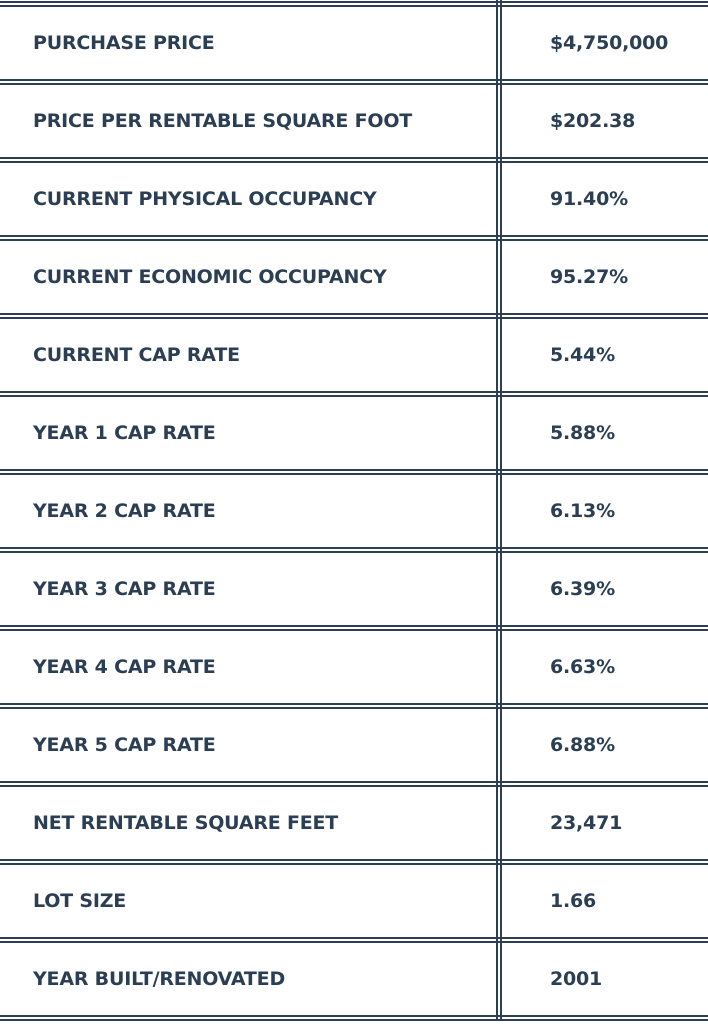  What do you see at coordinates (124, 511) in the screenshot?
I see `row-label: YEAR 2 CAP RATE` at bounding box center [124, 511].